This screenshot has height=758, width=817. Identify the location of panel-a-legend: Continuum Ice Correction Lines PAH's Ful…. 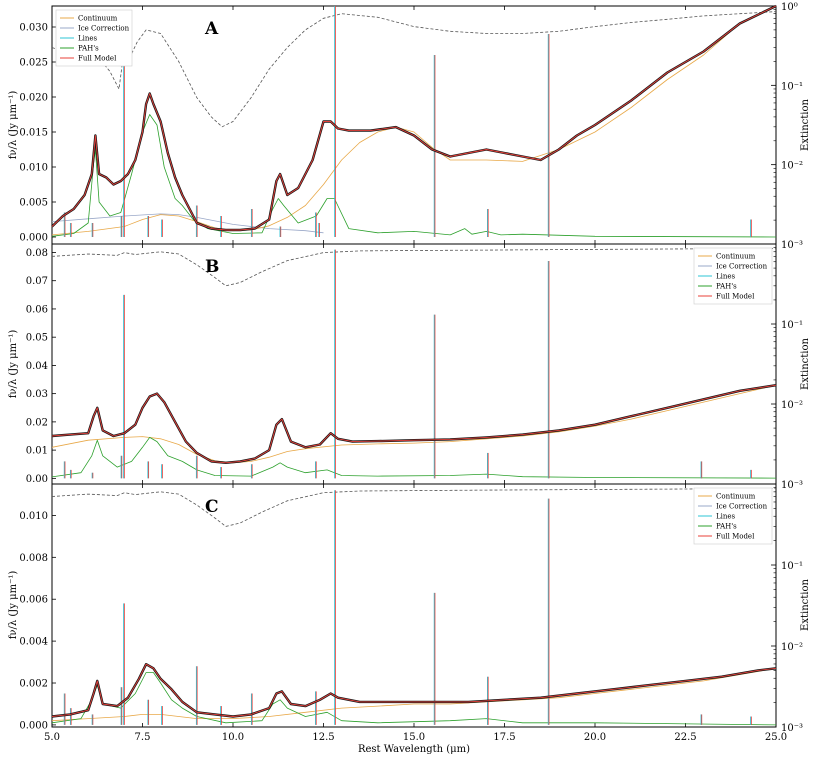
(94, 38).